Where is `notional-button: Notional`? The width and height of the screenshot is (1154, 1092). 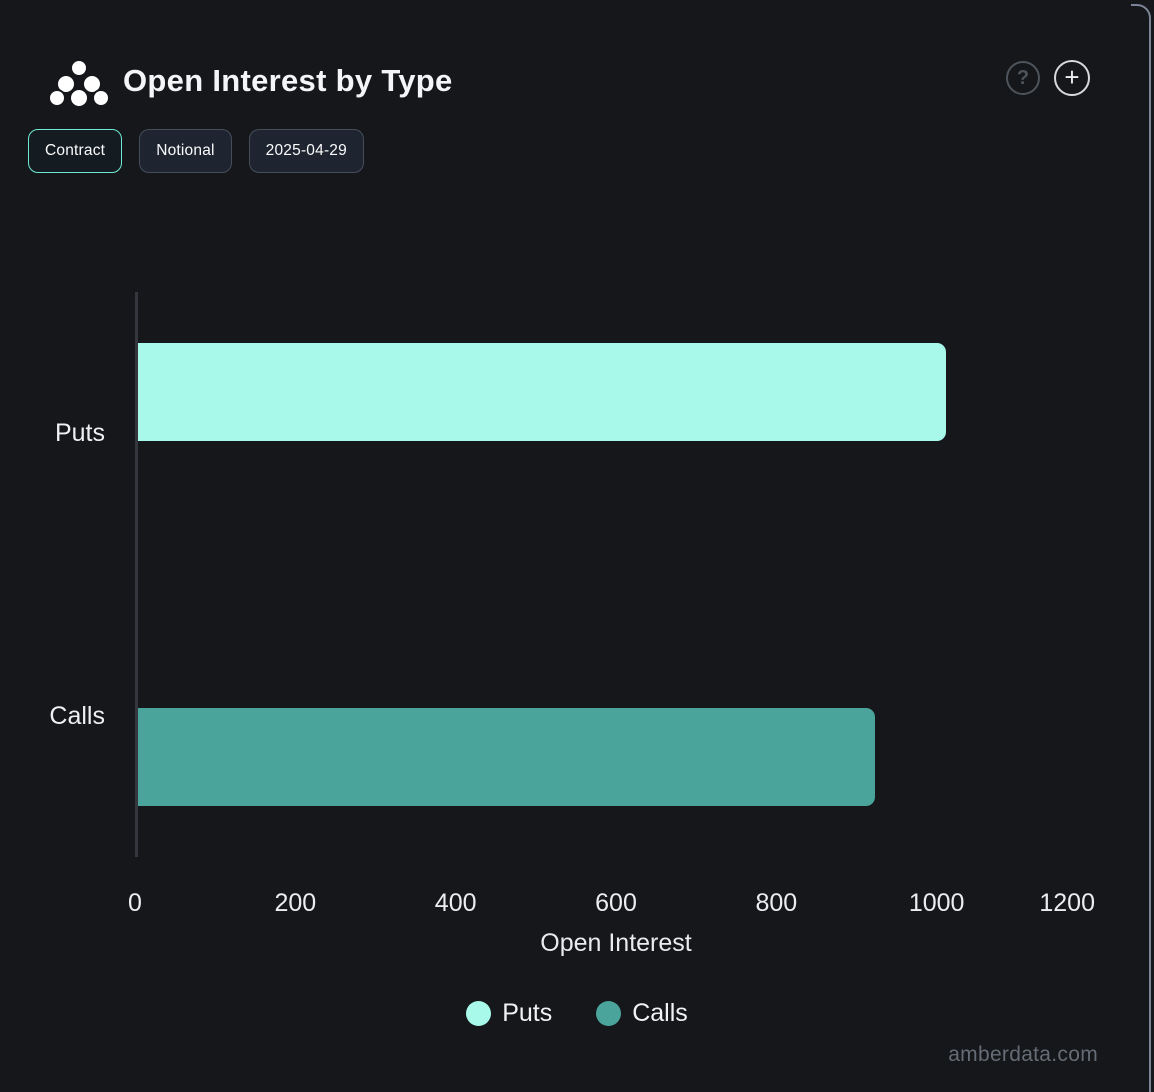
notional-button: Notional is located at coordinates (185, 151).